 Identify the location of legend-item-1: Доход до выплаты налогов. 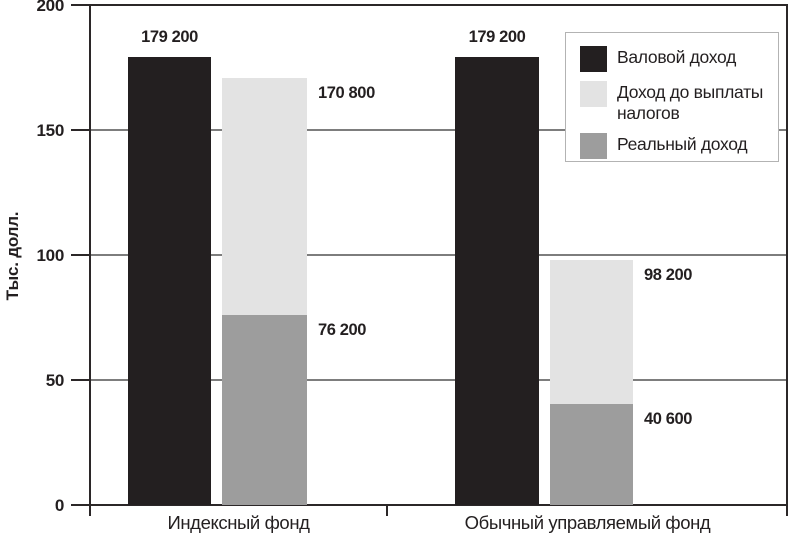
(674, 102).